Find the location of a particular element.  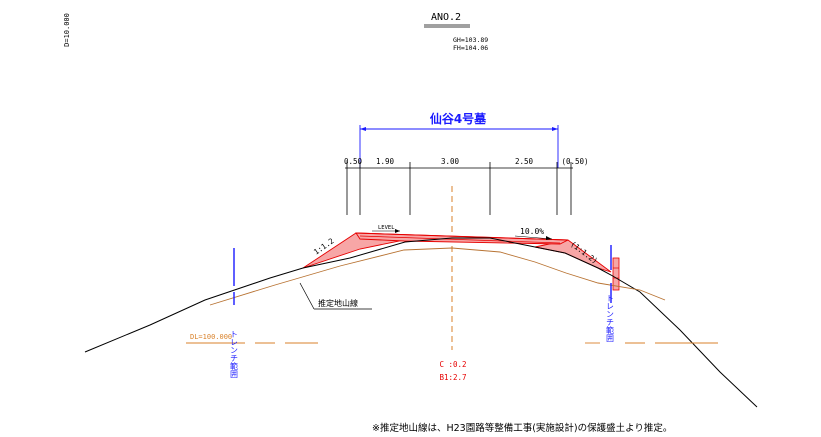

trench-right-label: トレンチ範囲 is located at coordinates (610, 318).